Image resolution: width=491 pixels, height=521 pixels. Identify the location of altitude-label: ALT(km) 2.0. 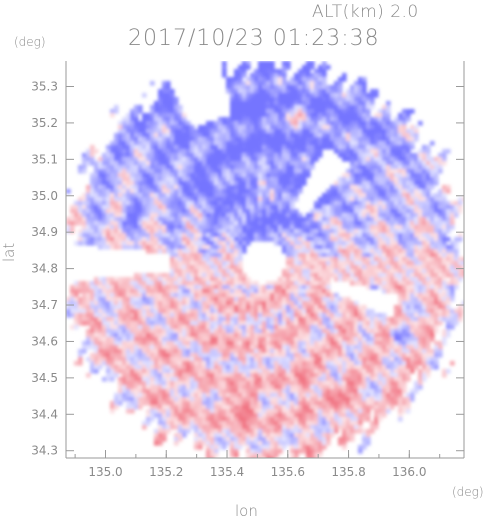
(365, 12).